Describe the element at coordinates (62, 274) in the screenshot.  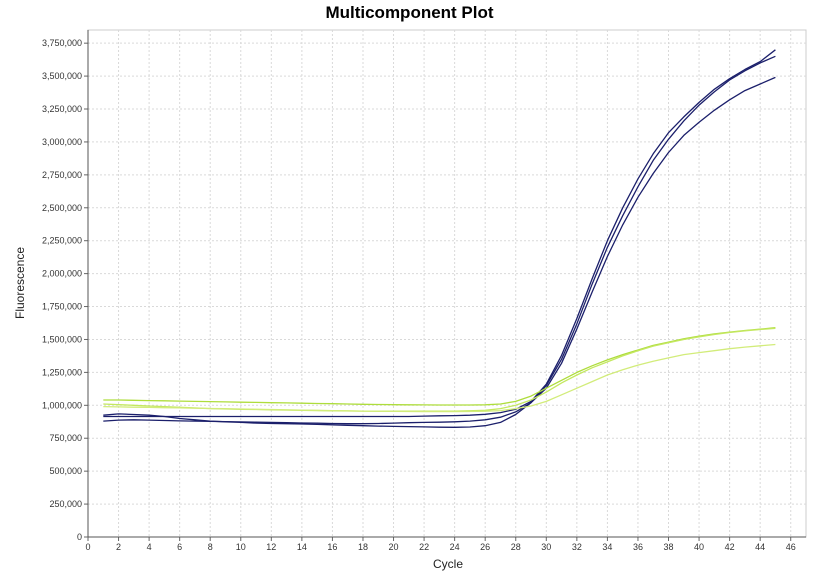
I see `y-tick-label: 2,000,000` at that location.